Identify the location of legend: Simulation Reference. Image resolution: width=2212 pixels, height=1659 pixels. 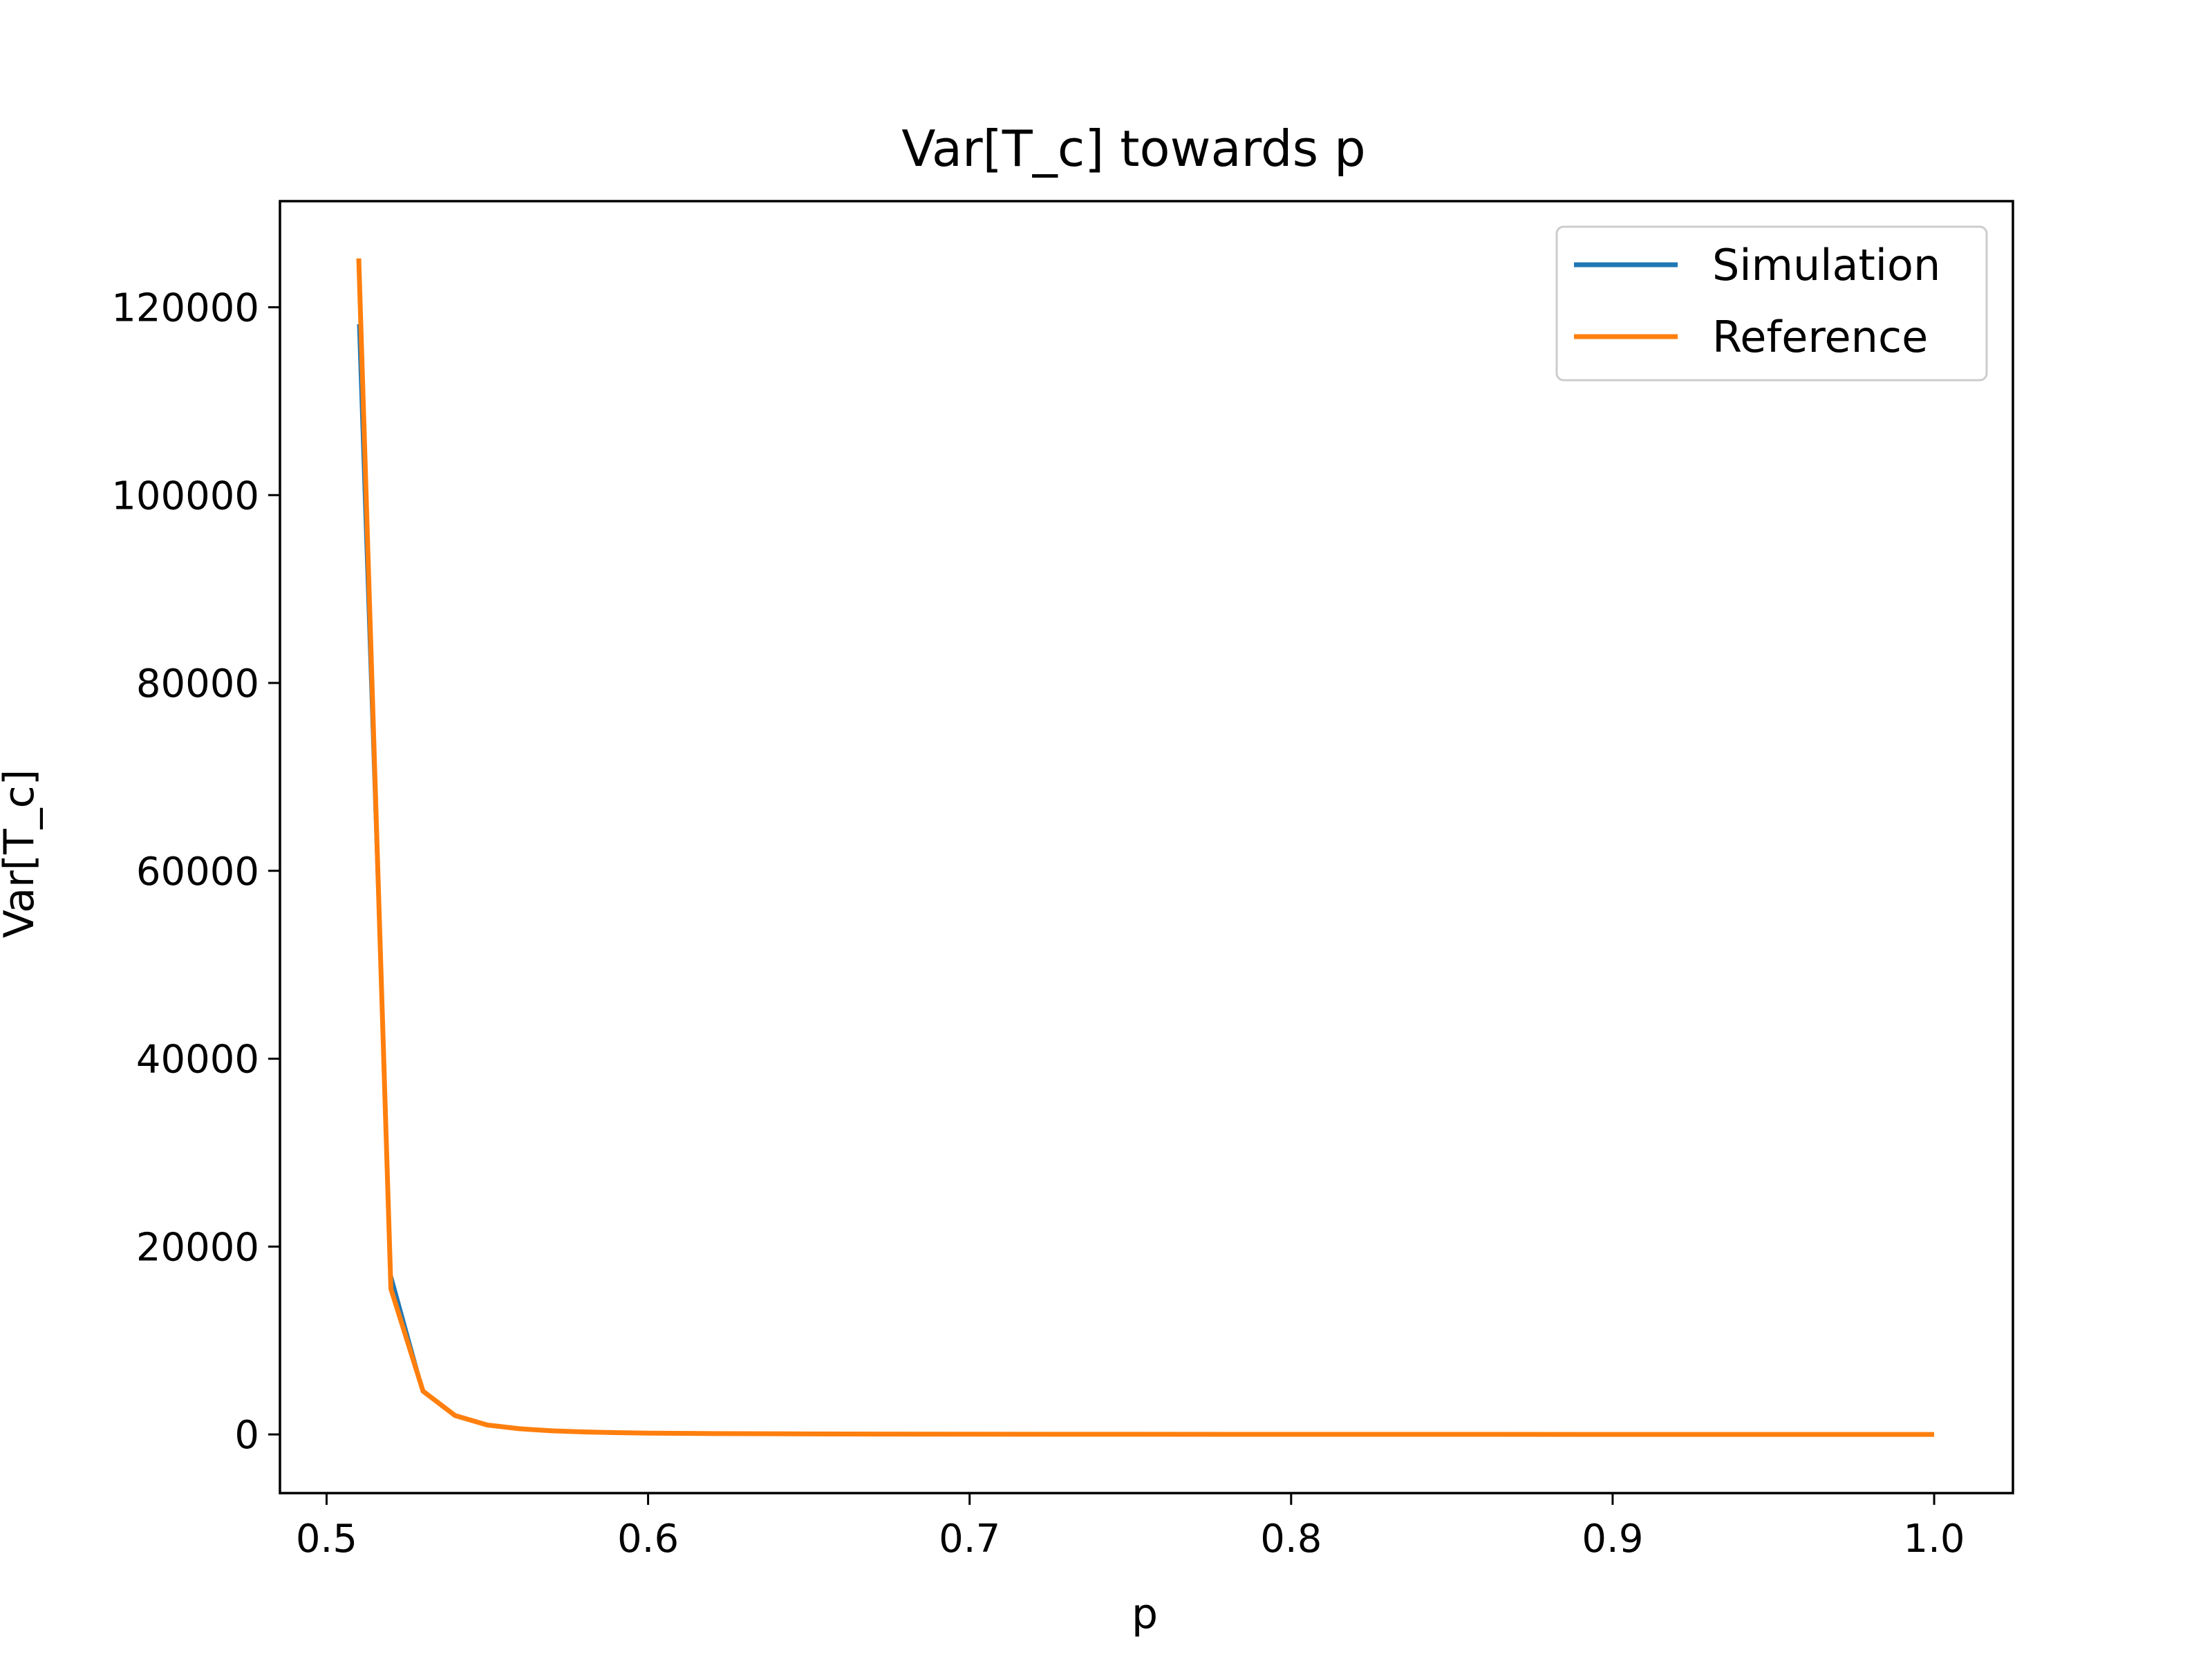
(1771, 303).